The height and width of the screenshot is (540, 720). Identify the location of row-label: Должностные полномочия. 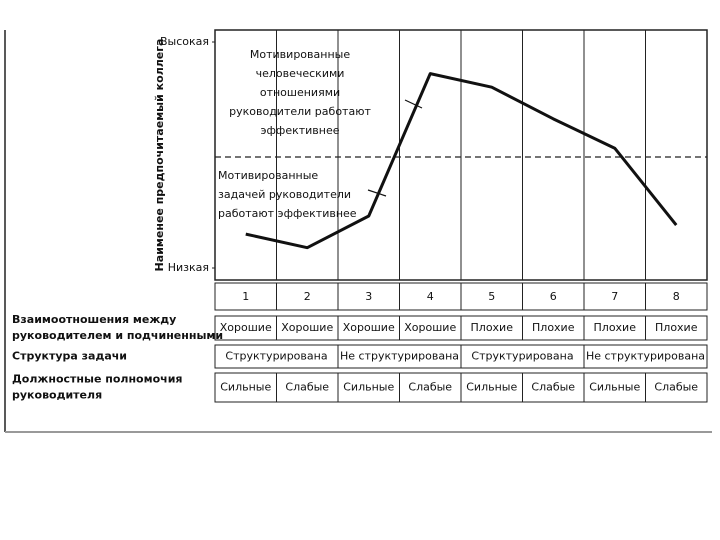
(97, 379).